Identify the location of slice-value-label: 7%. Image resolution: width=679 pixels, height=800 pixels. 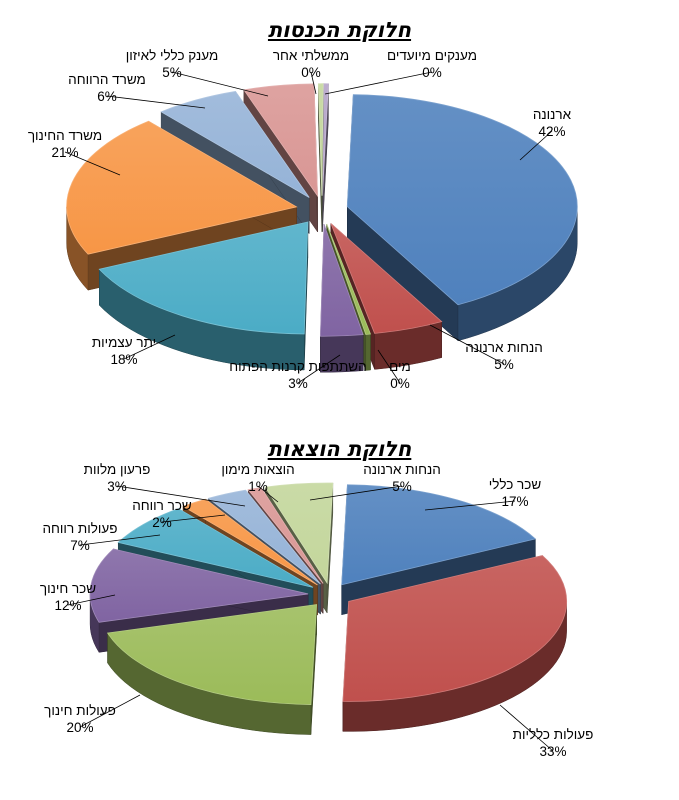
(80, 545).